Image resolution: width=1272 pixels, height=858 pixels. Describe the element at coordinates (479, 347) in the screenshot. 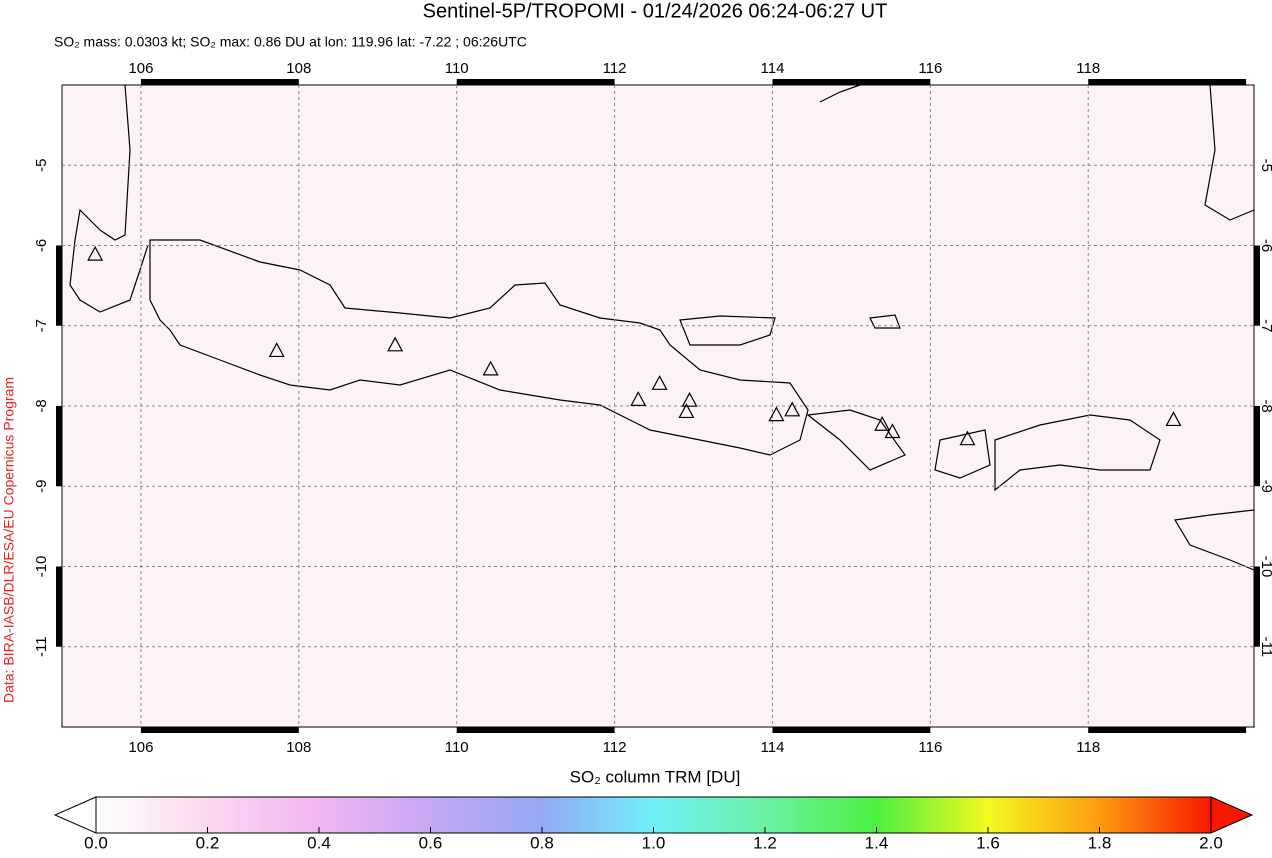

I see `coastline-java` at that location.